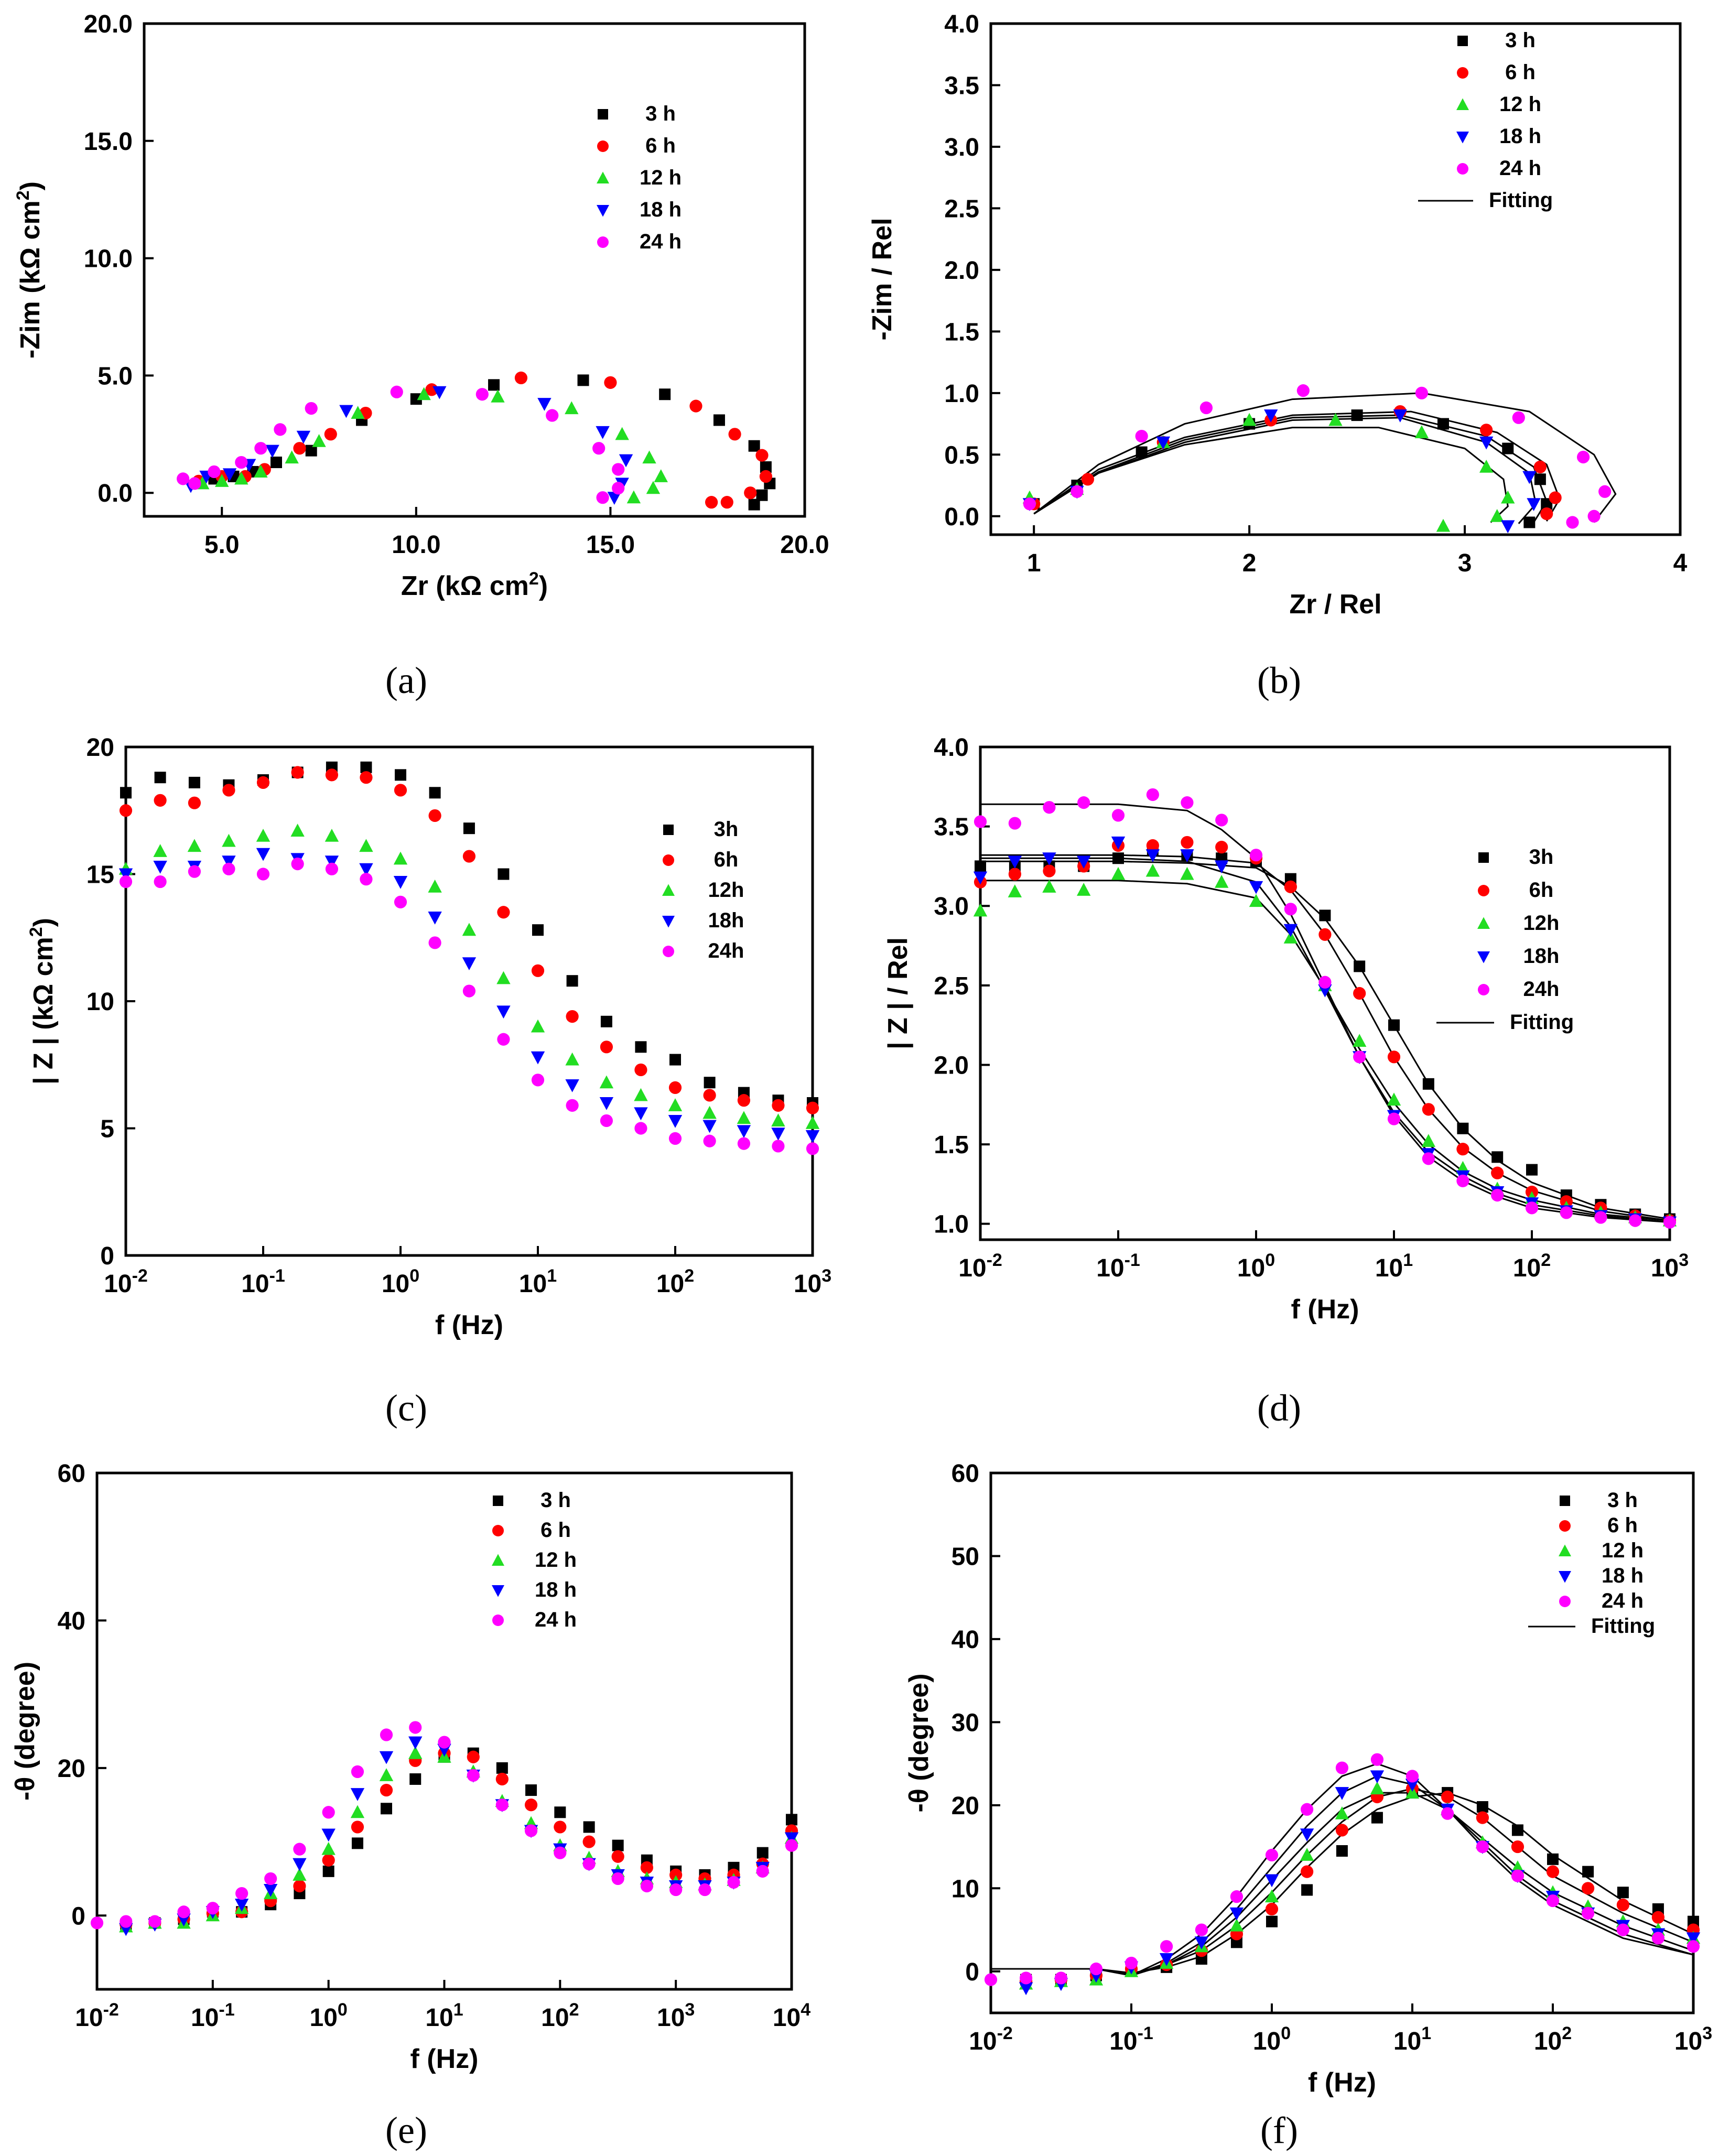  I want to click on y-tick-label: 20, so click(100, 748).